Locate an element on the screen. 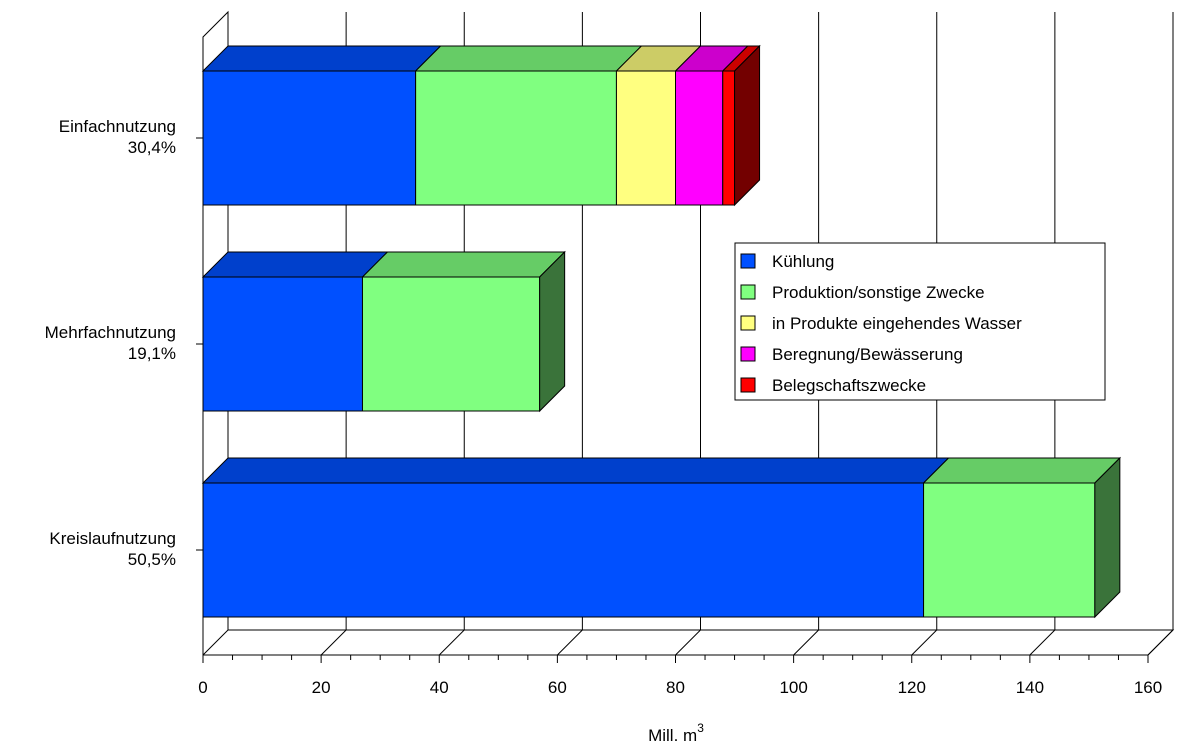  category-share-label: 30,4% is located at coordinates (152, 147).